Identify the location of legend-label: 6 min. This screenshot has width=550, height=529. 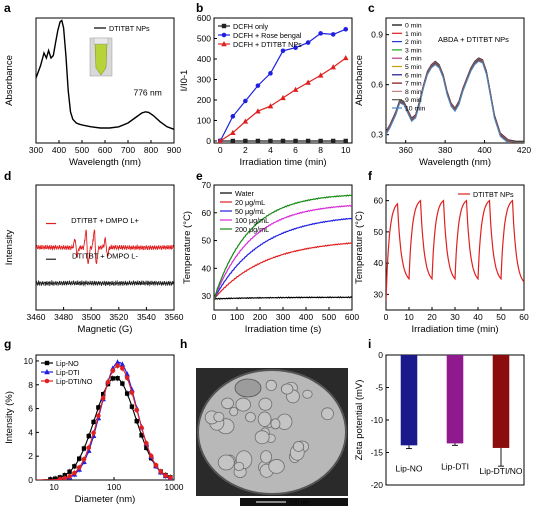
(413, 75).